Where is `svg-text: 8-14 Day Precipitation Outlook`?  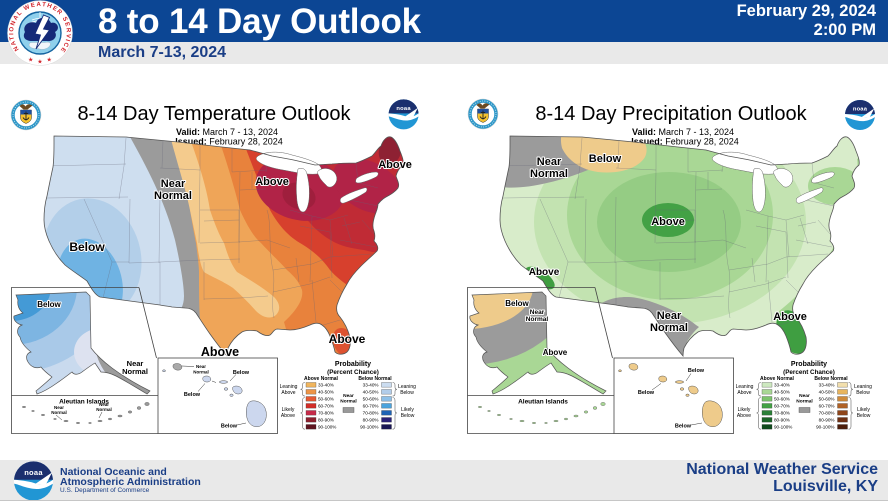 svg-text: 8-14 Day Precipitation Outlook is located at coordinates (671, 114).